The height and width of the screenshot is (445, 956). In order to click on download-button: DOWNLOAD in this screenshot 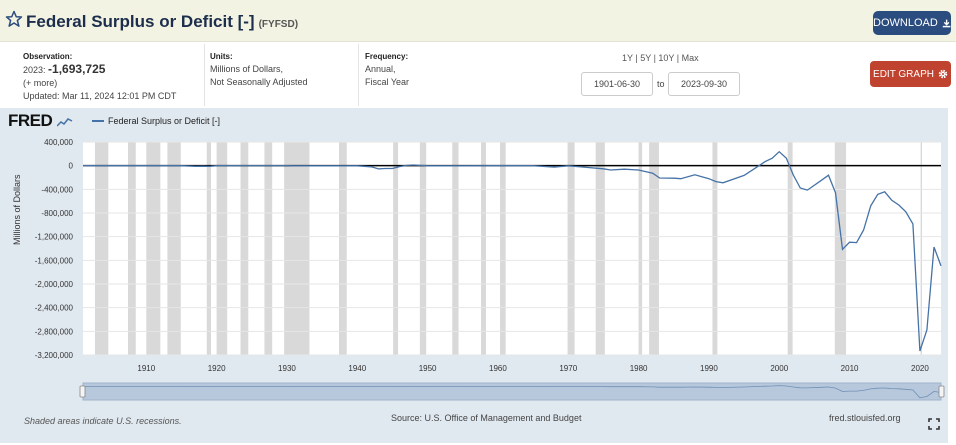, I will do `click(912, 23)`.